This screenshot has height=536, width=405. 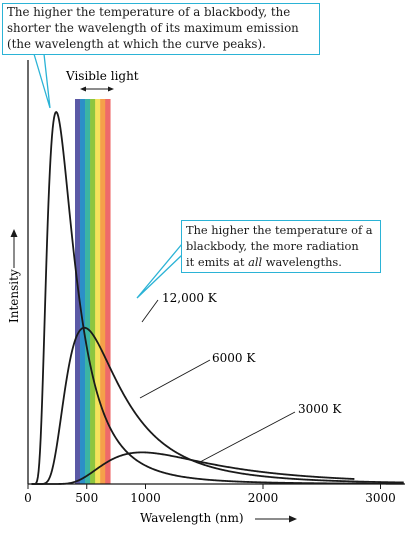 I want to click on series-label-3000k: 3000 K, so click(x=320, y=409).